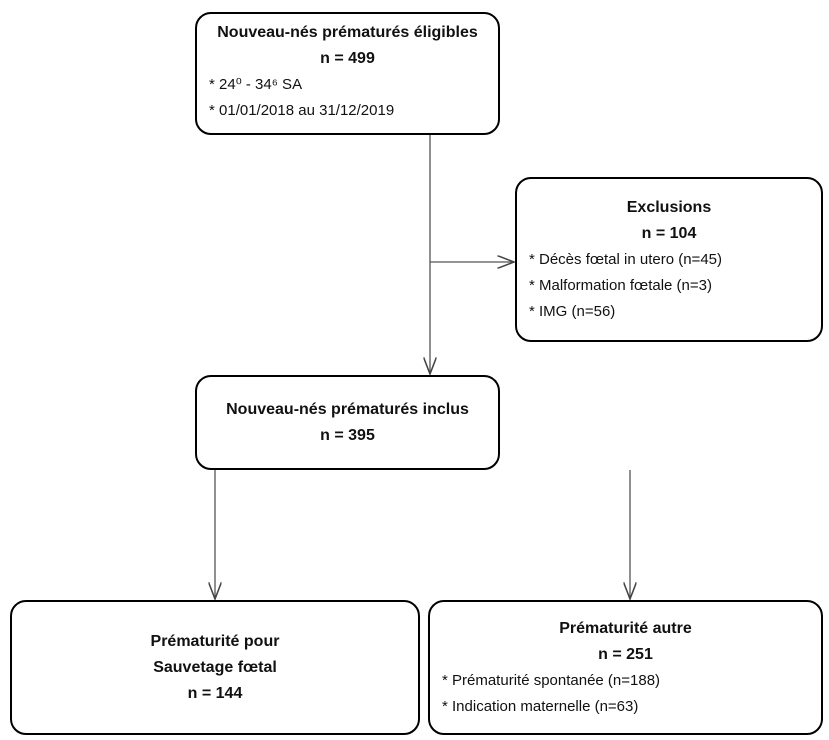 The image size is (829, 740). Describe the element at coordinates (347, 435) in the screenshot. I see `node-count: n = 395` at that location.